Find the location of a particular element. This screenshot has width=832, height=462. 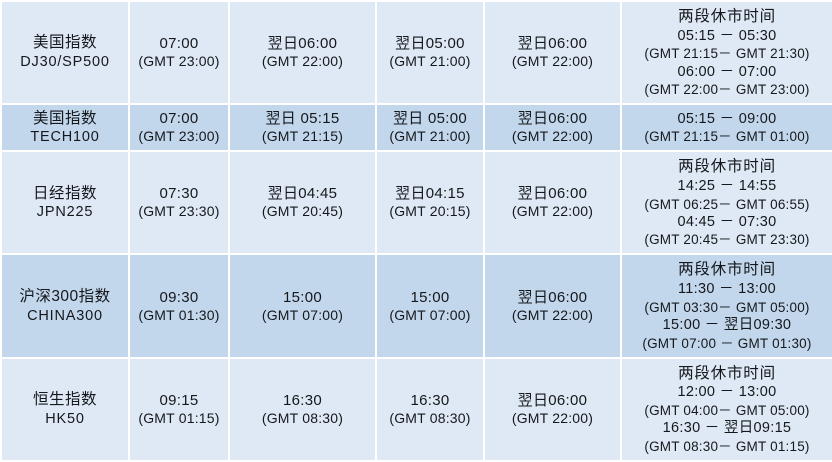

close-local-time: 翌日06:00 is located at coordinates (302, 44).